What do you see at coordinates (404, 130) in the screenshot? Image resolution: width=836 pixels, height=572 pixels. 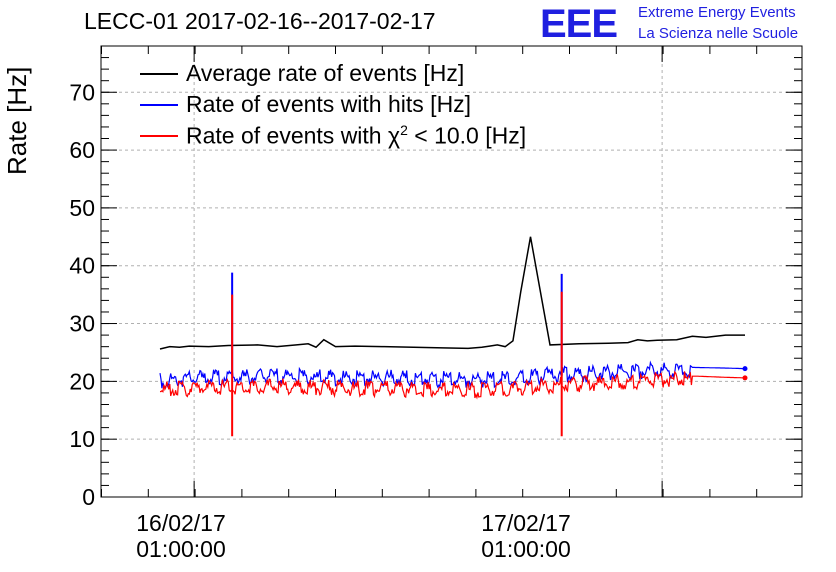 I see `legend-label-chi2-sup: 2` at bounding box center [404, 130].